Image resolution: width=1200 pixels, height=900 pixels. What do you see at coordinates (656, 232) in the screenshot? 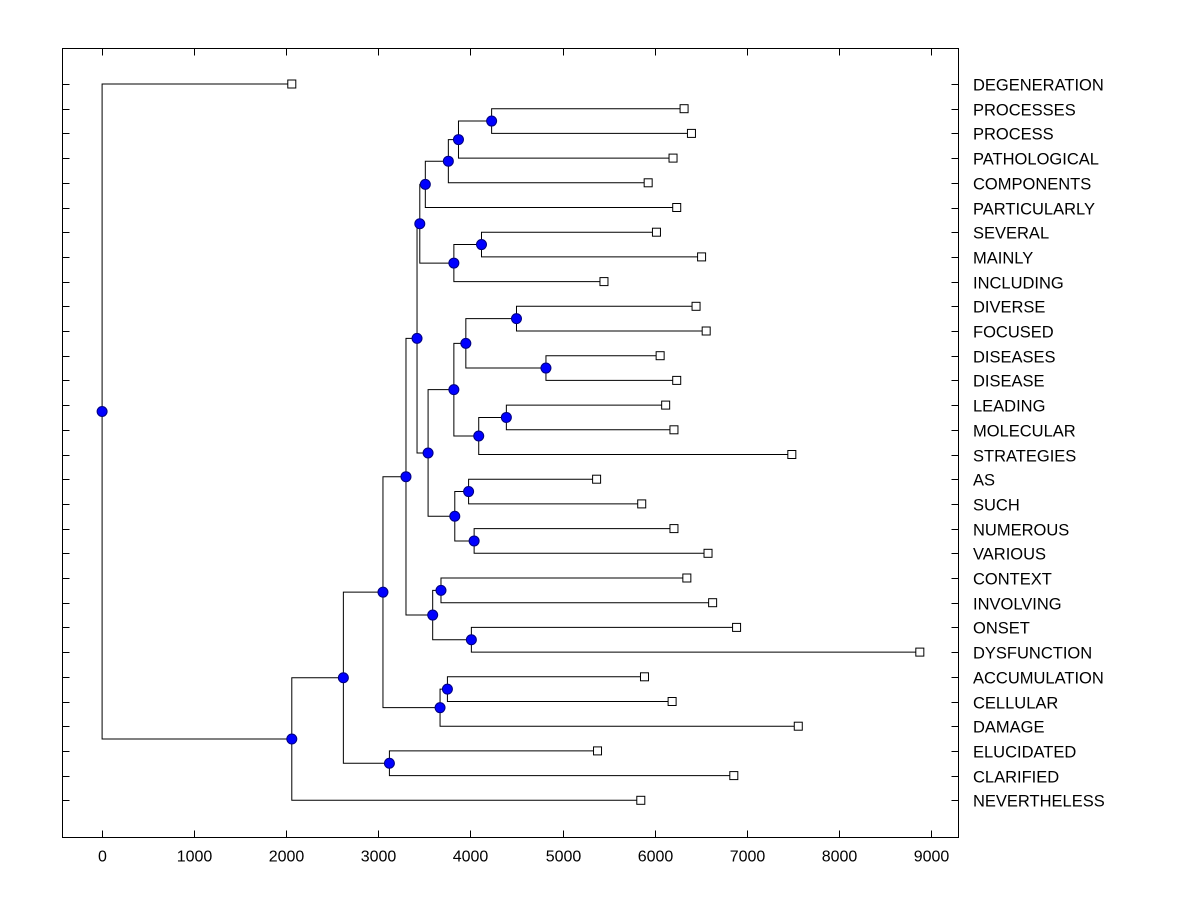
I see `leaf-marker-several` at bounding box center [656, 232].